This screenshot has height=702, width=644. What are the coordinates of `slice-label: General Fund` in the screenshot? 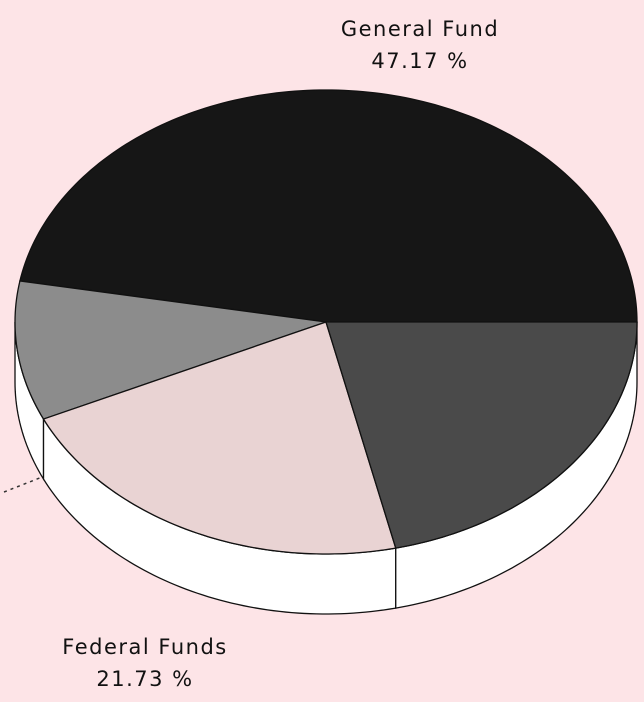 It's located at (420, 29).